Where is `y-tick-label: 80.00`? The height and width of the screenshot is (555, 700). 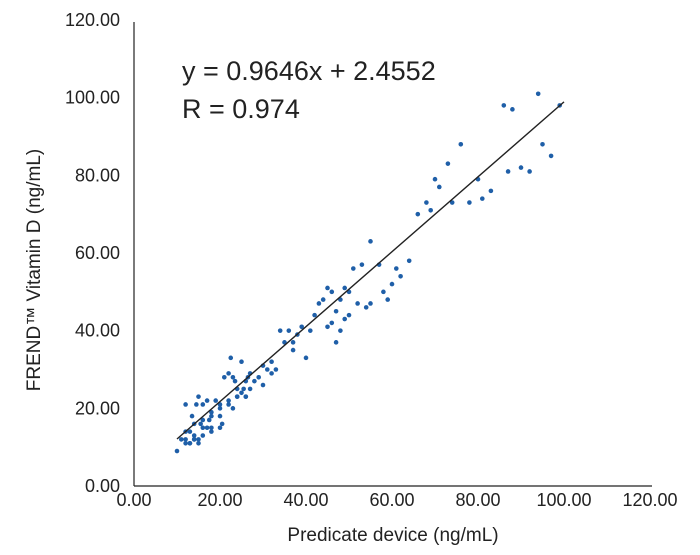
y-tick-label: 80.00 is located at coordinates (97, 175).